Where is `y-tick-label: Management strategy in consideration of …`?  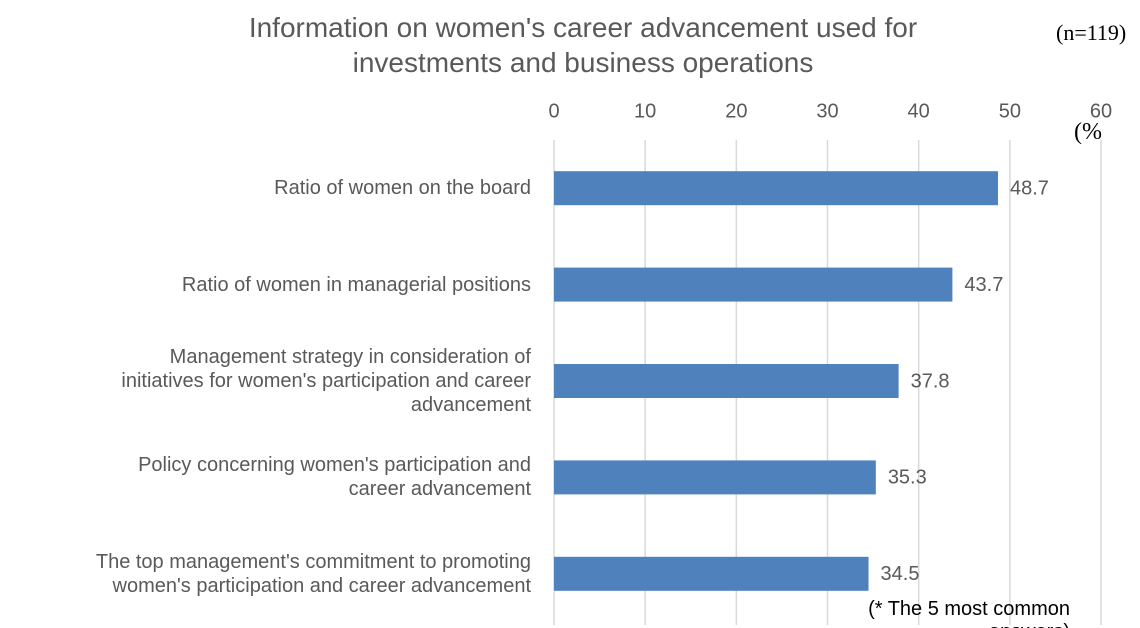 y-tick-label: Management strategy in consideration of … is located at coordinates (326, 381).